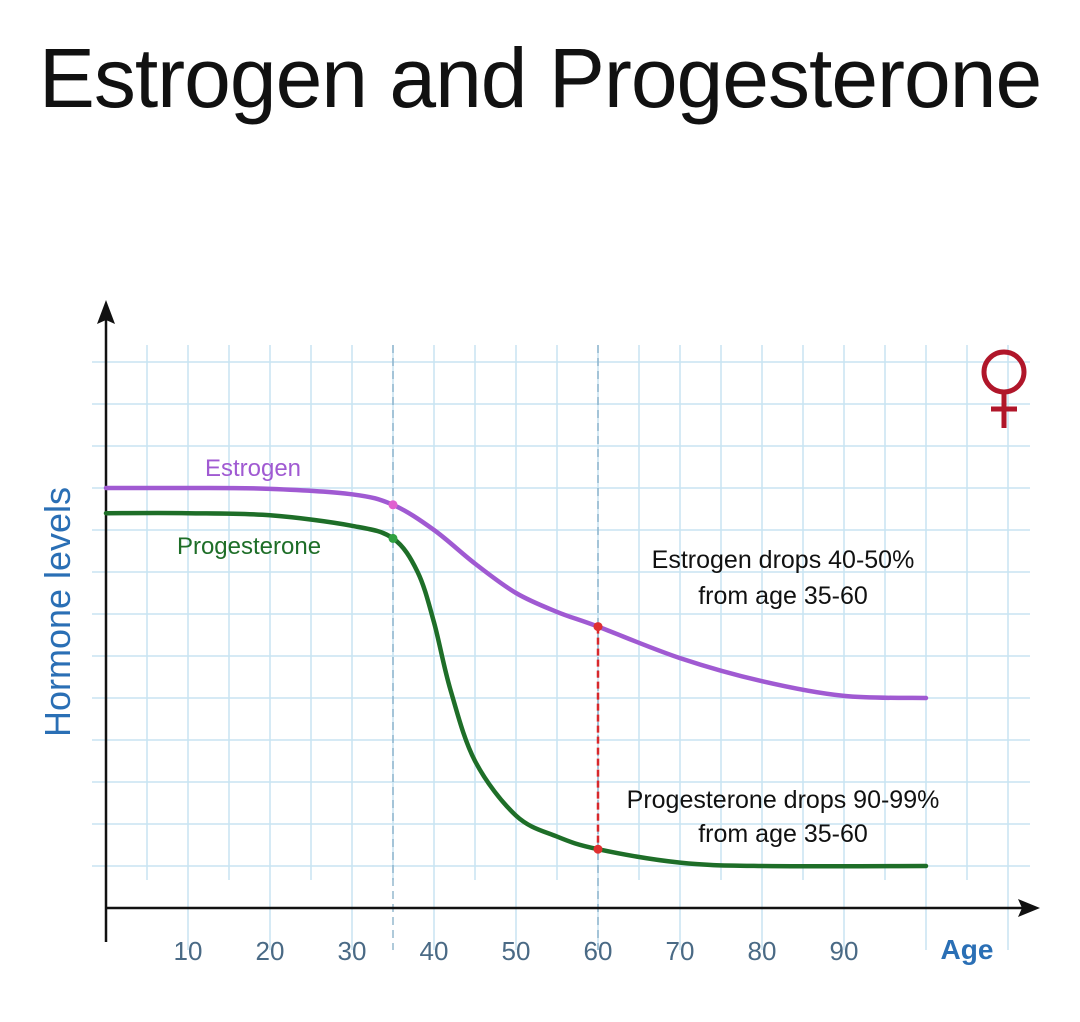 This screenshot has height=1022, width=1080. Describe the element at coordinates (57, 612) in the screenshot. I see `y-axis-label: Hormone levels` at that location.